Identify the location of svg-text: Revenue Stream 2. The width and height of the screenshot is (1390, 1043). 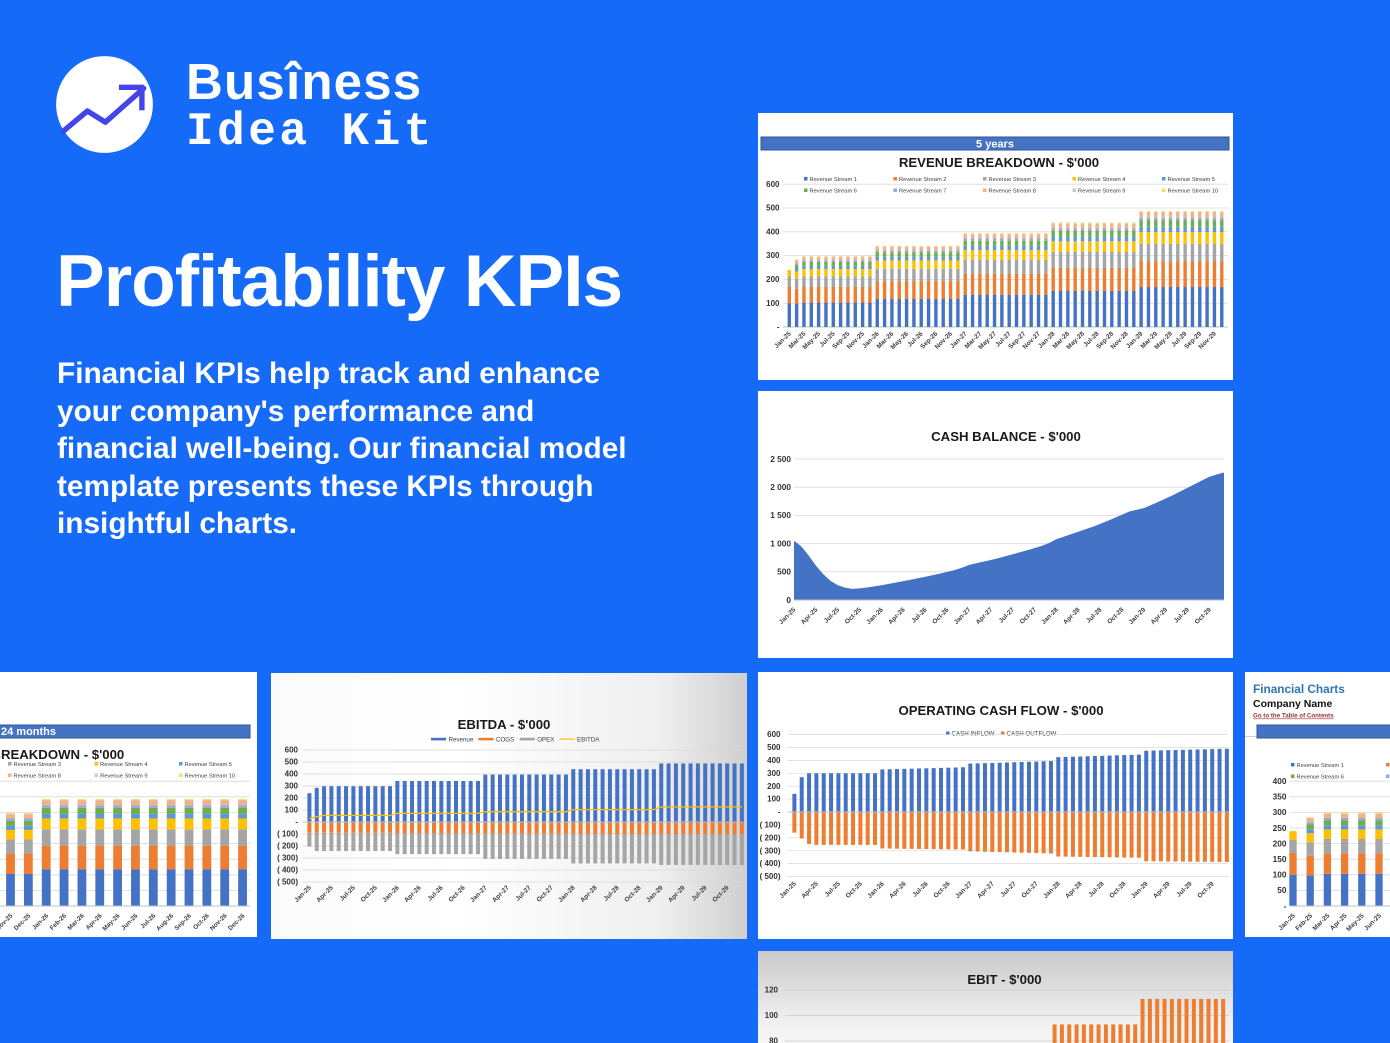
(922, 180).